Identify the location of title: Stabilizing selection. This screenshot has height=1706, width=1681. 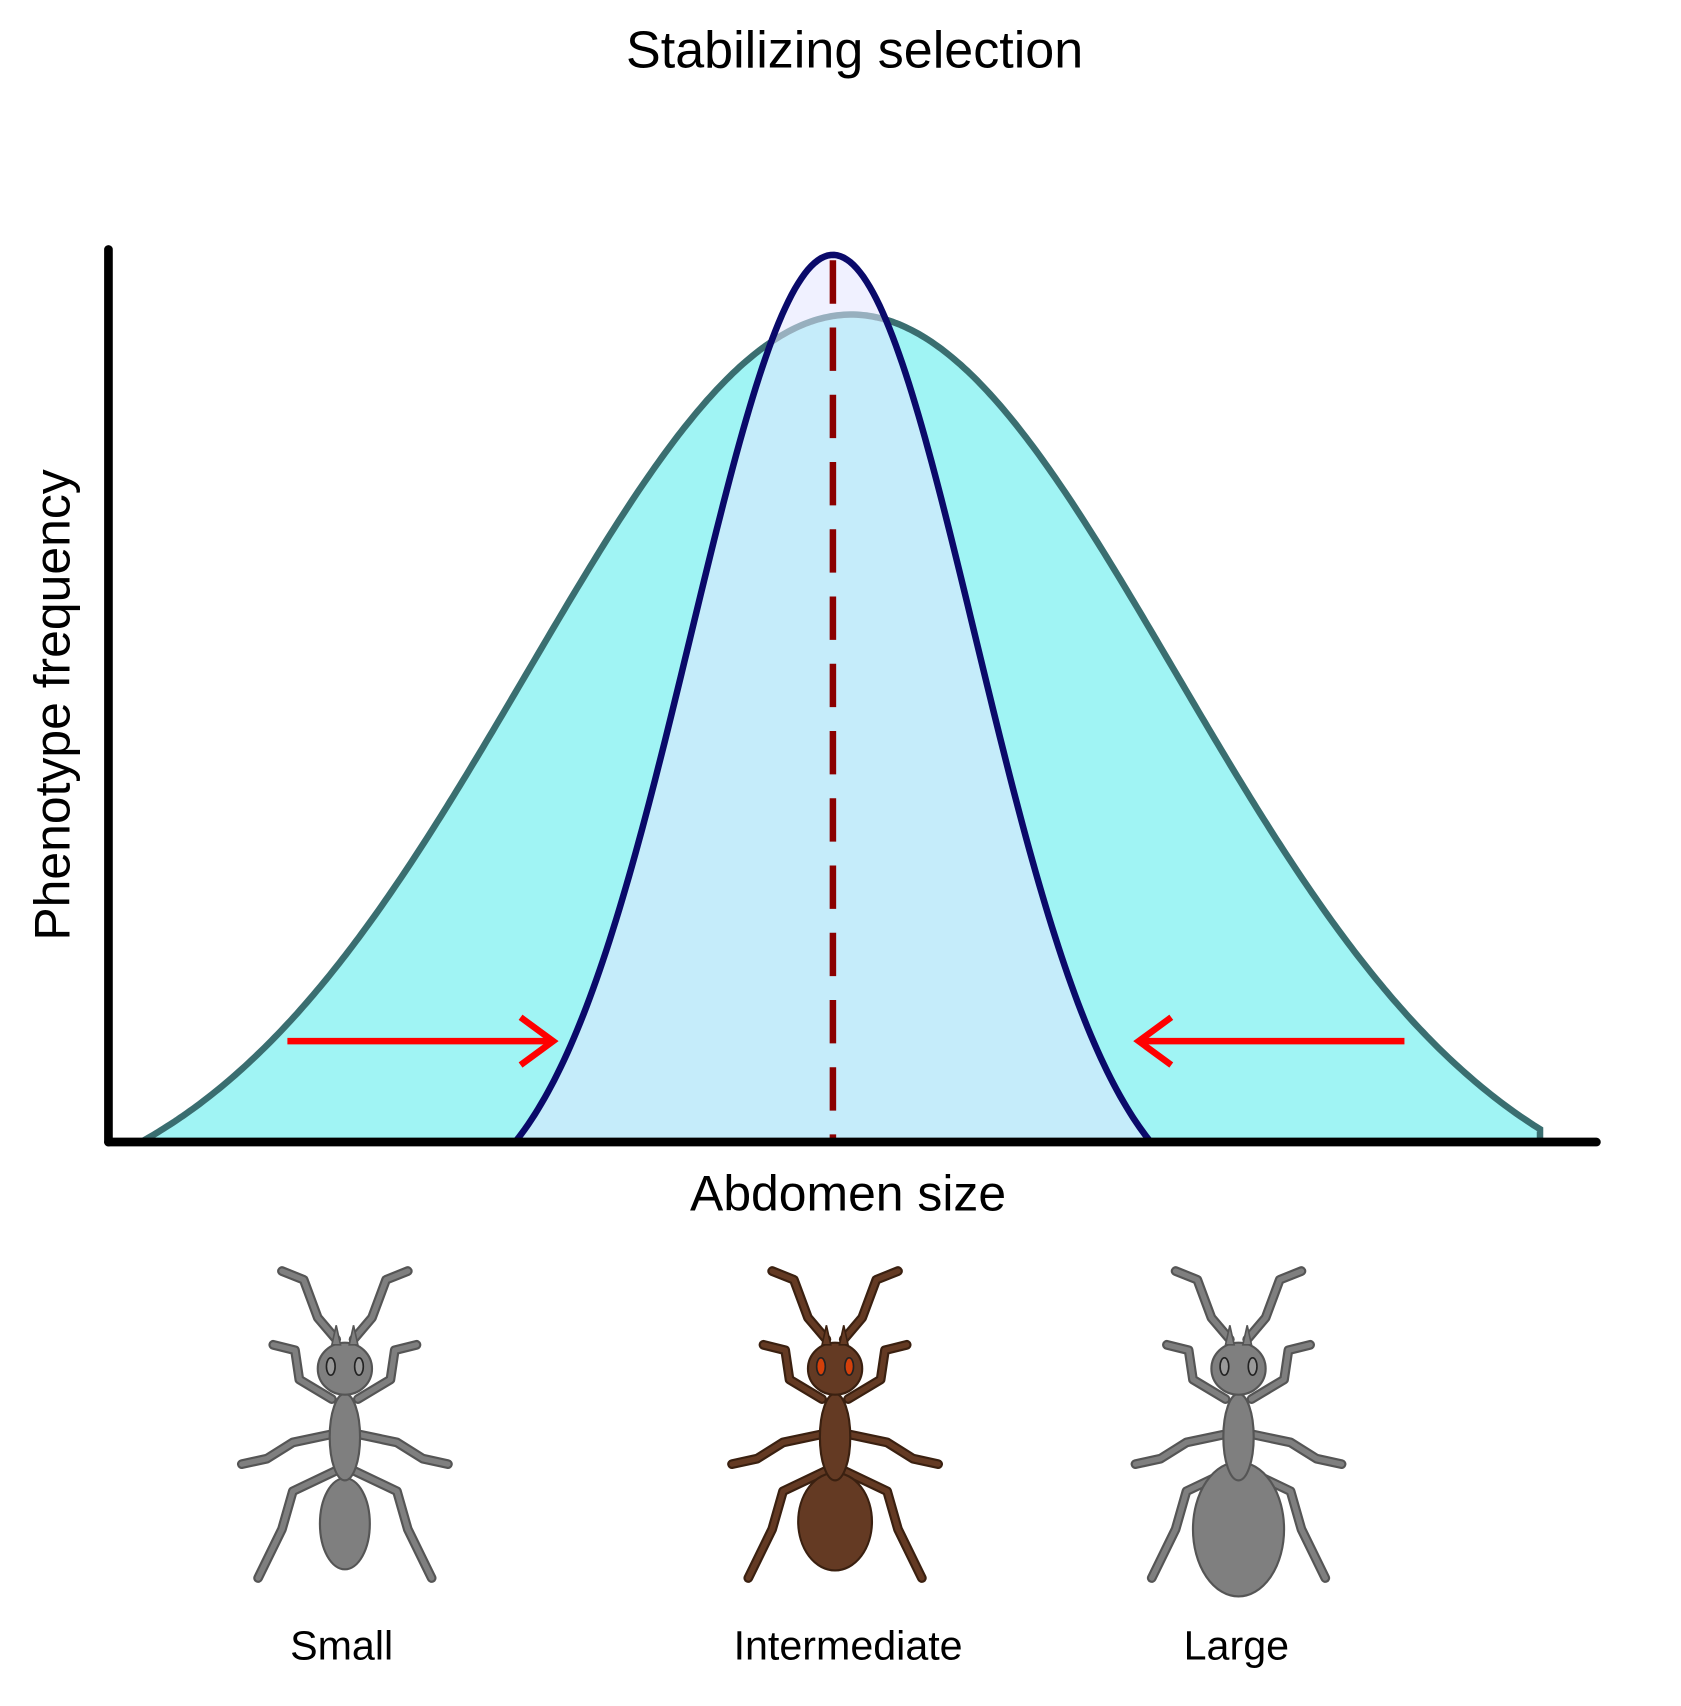
(854, 50).